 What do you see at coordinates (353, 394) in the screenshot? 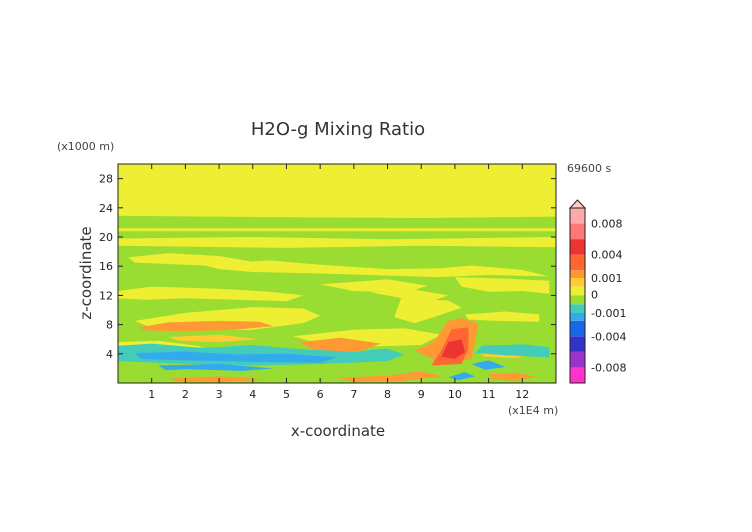
I see `x-tick-label: 7` at bounding box center [353, 394].